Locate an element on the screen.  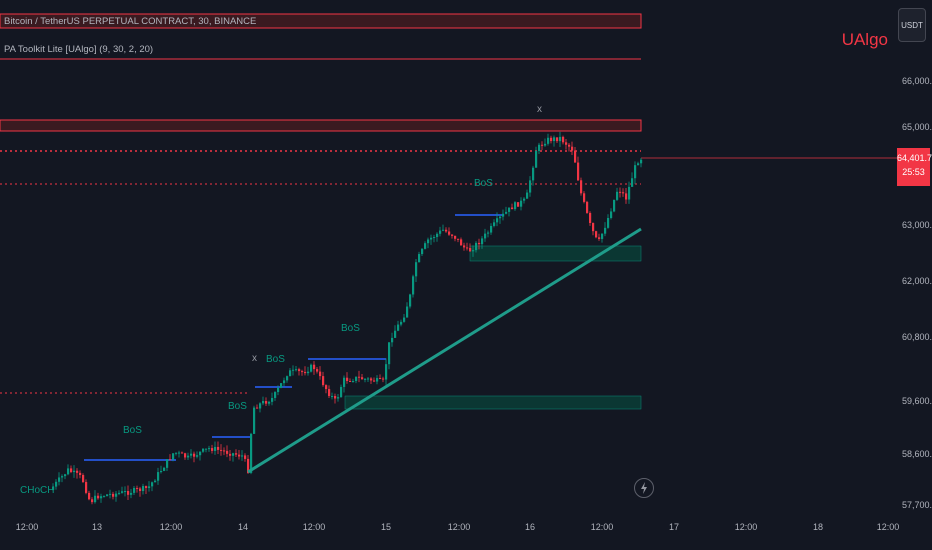
price-tick: 63,000.0 is located at coordinates (917, 225).